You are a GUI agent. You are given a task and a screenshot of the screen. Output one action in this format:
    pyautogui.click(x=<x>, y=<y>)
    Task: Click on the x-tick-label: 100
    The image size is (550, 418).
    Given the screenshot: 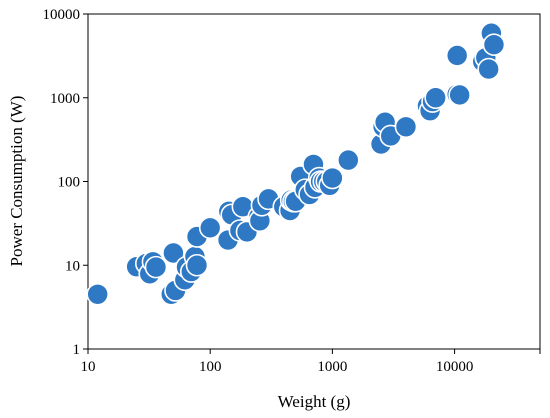 What is the action you would take?
    pyautogui.click(x=210, y=367)
    